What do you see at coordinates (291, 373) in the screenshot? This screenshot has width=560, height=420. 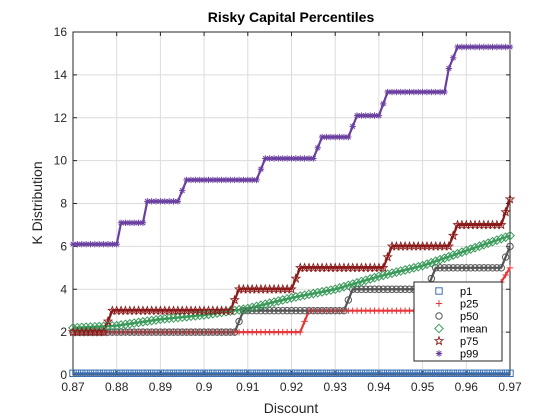 I see `series-markers-p1` at bounding box center [291, 373].